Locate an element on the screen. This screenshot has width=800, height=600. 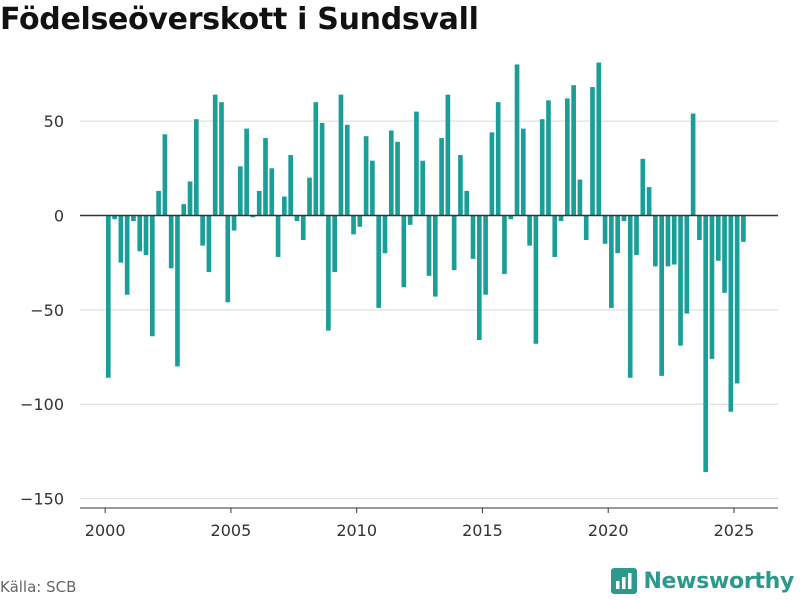
x-tick-label: 2025 is located at coordinates (734, 530).